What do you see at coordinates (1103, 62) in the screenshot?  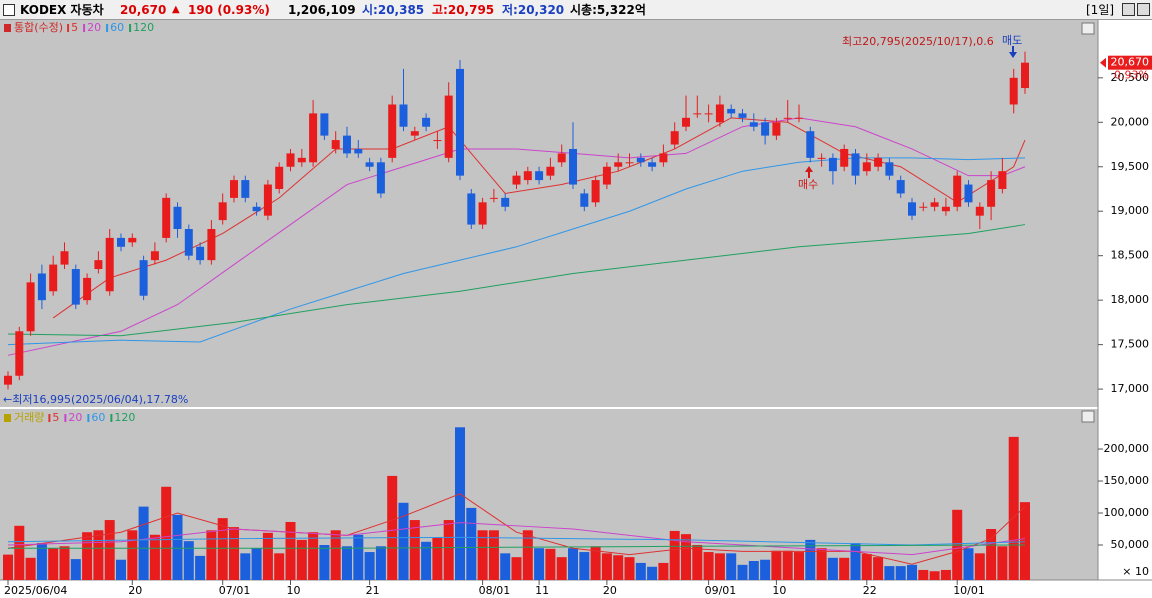 I see `last-price-arrow` at bounding box center [1103, 62].